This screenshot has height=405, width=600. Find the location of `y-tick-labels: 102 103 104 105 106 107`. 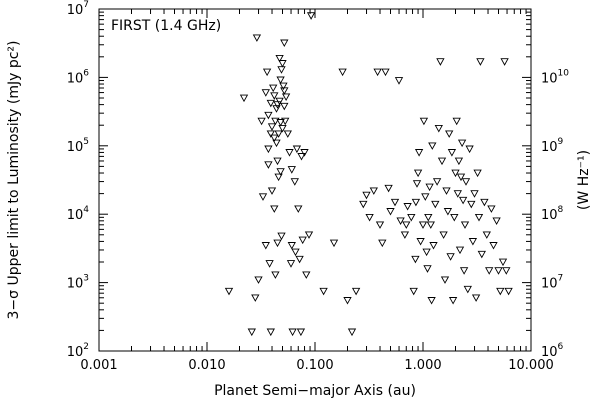

y-tick-labels: 102 103 104 105 106 107 is located at coordinates (78, 180).